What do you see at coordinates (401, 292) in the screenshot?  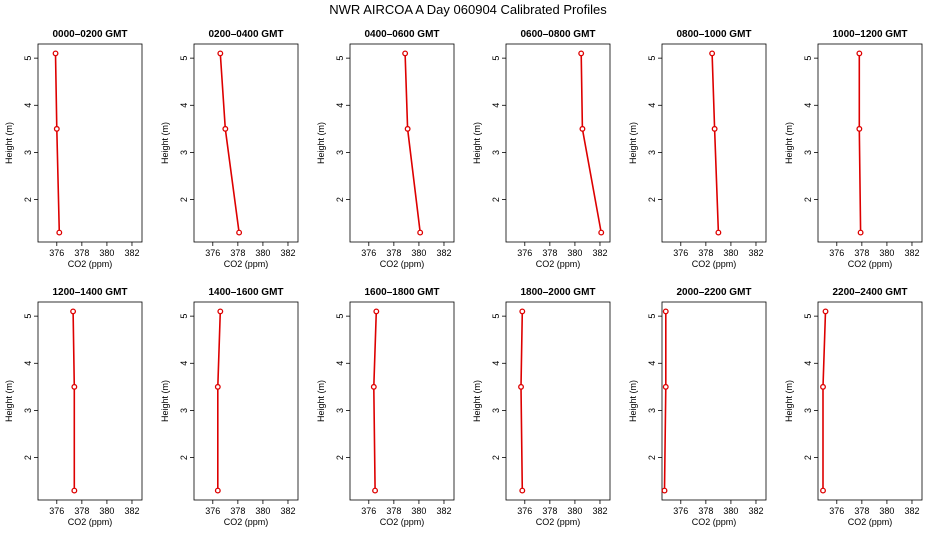 I see `panel-title: 1600–1800 GMT` at bounding box center [401, 292].